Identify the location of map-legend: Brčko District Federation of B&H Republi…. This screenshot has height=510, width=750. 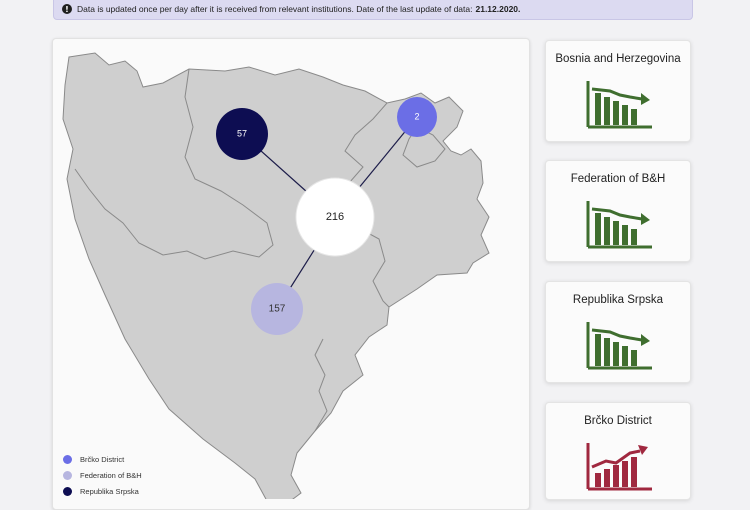
(102, 475).